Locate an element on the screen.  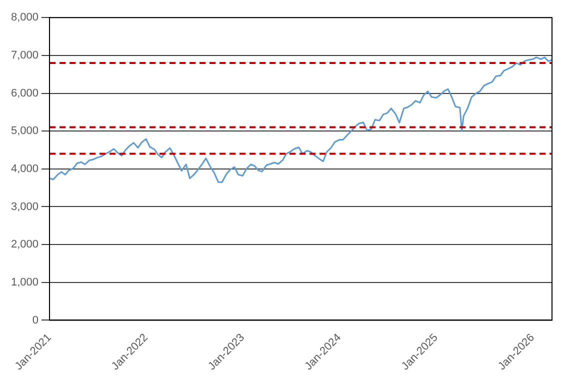
y-tick-label: 0 is located at coordinates (35, 320).